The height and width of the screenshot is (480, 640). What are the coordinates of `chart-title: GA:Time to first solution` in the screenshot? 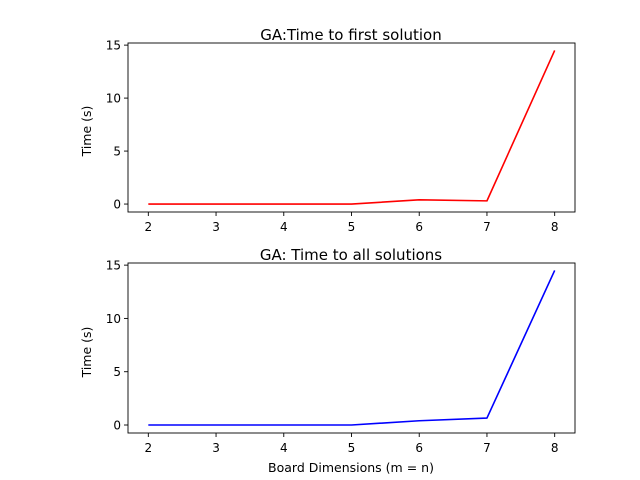 It's located at (350, 35).